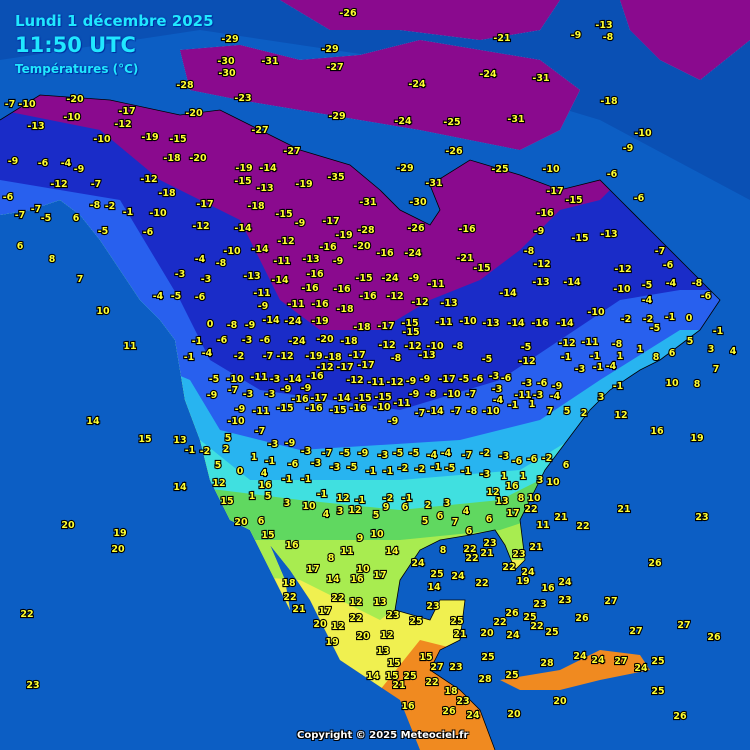 Image resolution: width=750 pixels, height=750 pixels. I want to click on station-temperature: 21, so click(459, 634).